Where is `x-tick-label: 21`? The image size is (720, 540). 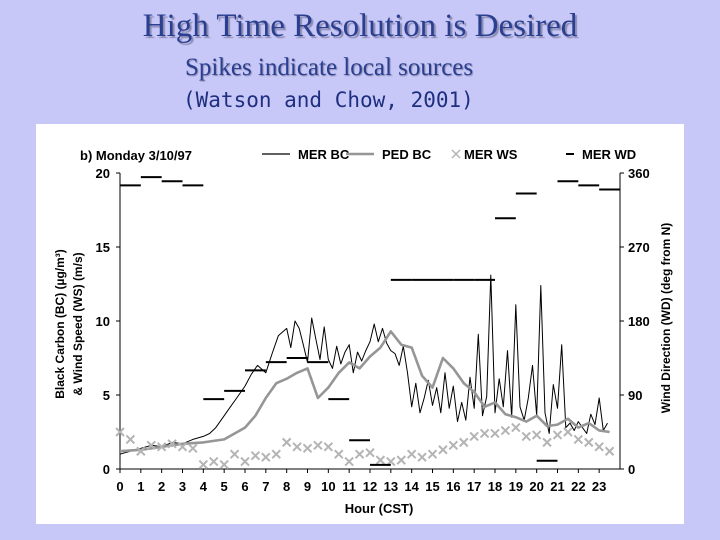
x-tick-label: 21 is located at coordinates (557, 486).